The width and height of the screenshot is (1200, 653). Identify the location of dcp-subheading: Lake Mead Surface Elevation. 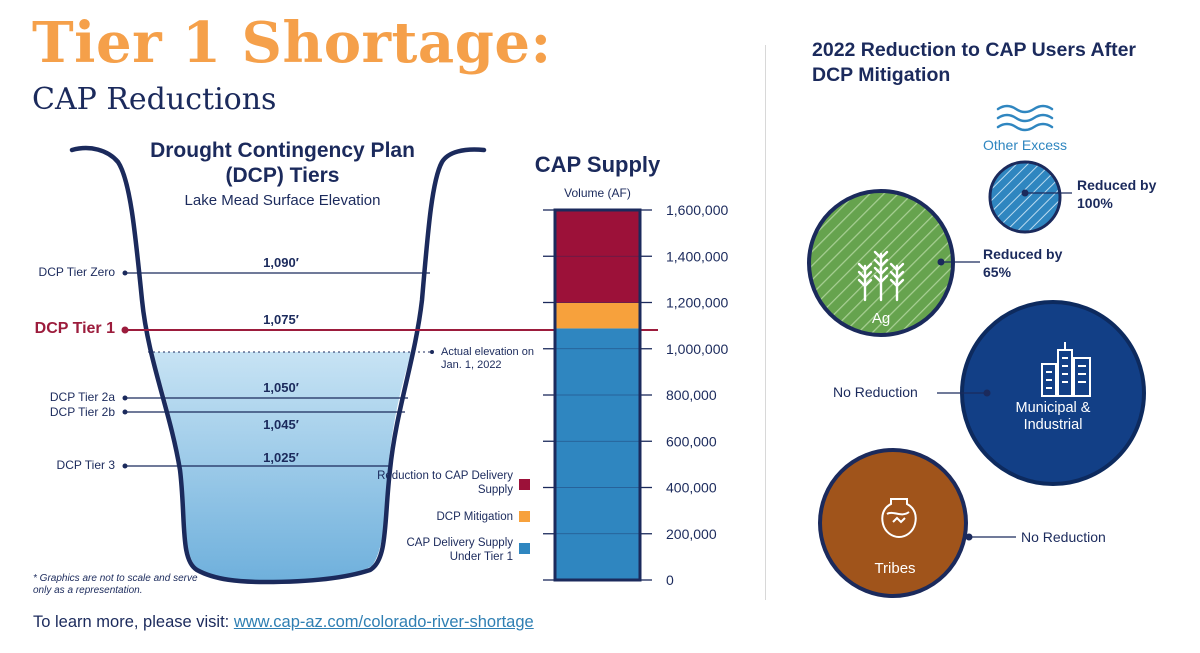
(282, 200).